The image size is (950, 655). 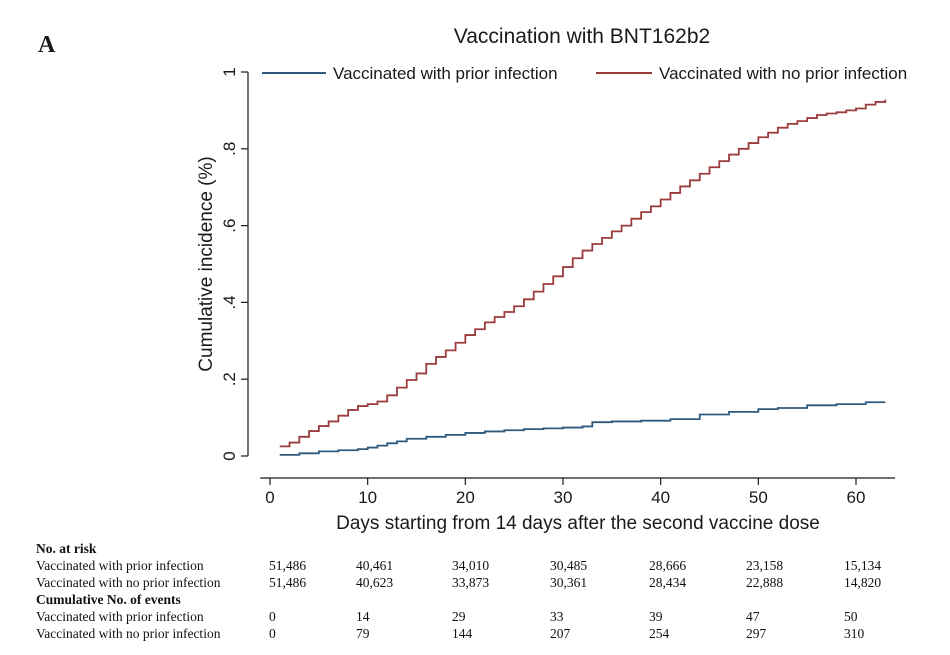 What do you see at coordinates (462, 633) in the screenshot?
I see `risk-cell-value: 144` at bounding box center [462, 633].